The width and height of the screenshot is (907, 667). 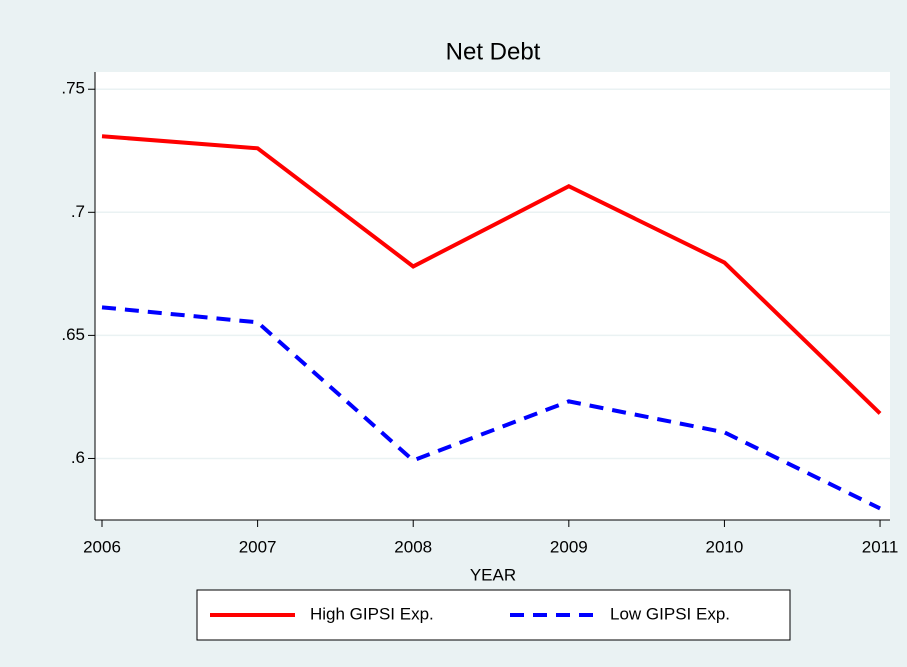 I want to click on x-tick-label: 2009, so click(x=569, y=546).